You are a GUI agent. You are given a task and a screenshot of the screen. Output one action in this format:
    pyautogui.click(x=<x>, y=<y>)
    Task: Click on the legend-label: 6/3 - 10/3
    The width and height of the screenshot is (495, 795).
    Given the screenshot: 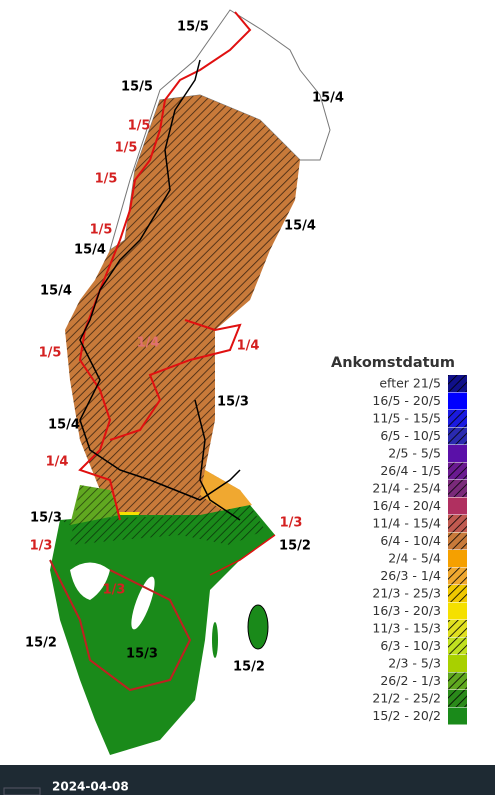 What is the action you would take?
    pyautogui.click(x=410, y=645)
    